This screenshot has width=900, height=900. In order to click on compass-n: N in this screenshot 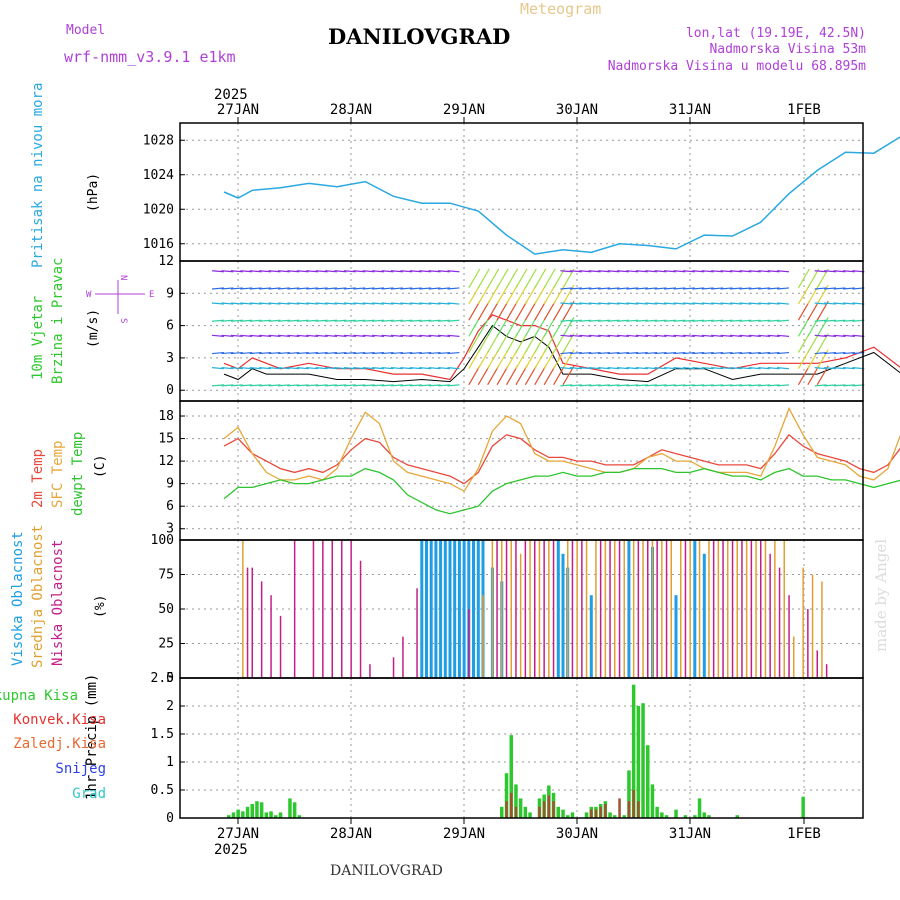, I will do `click(123, 277)`.